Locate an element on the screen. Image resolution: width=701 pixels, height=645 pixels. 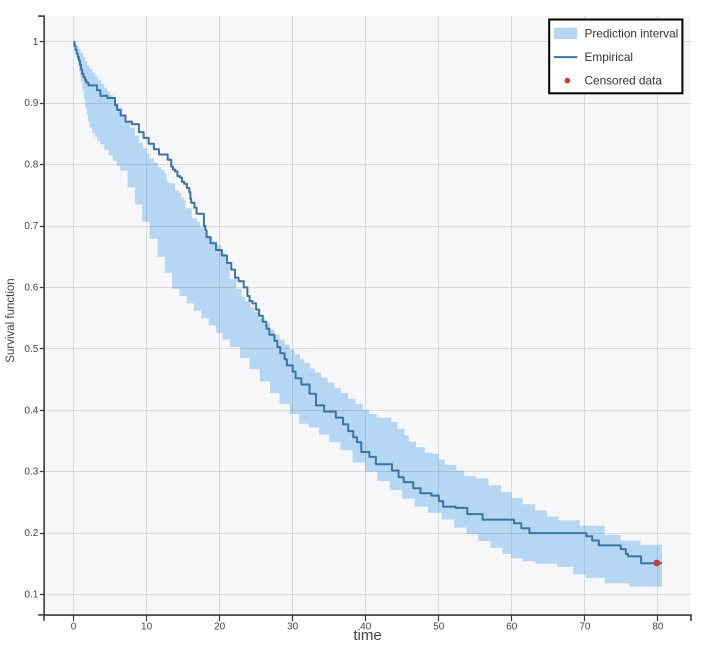
svg-text: Censored data is located at coordinates (624, 81).